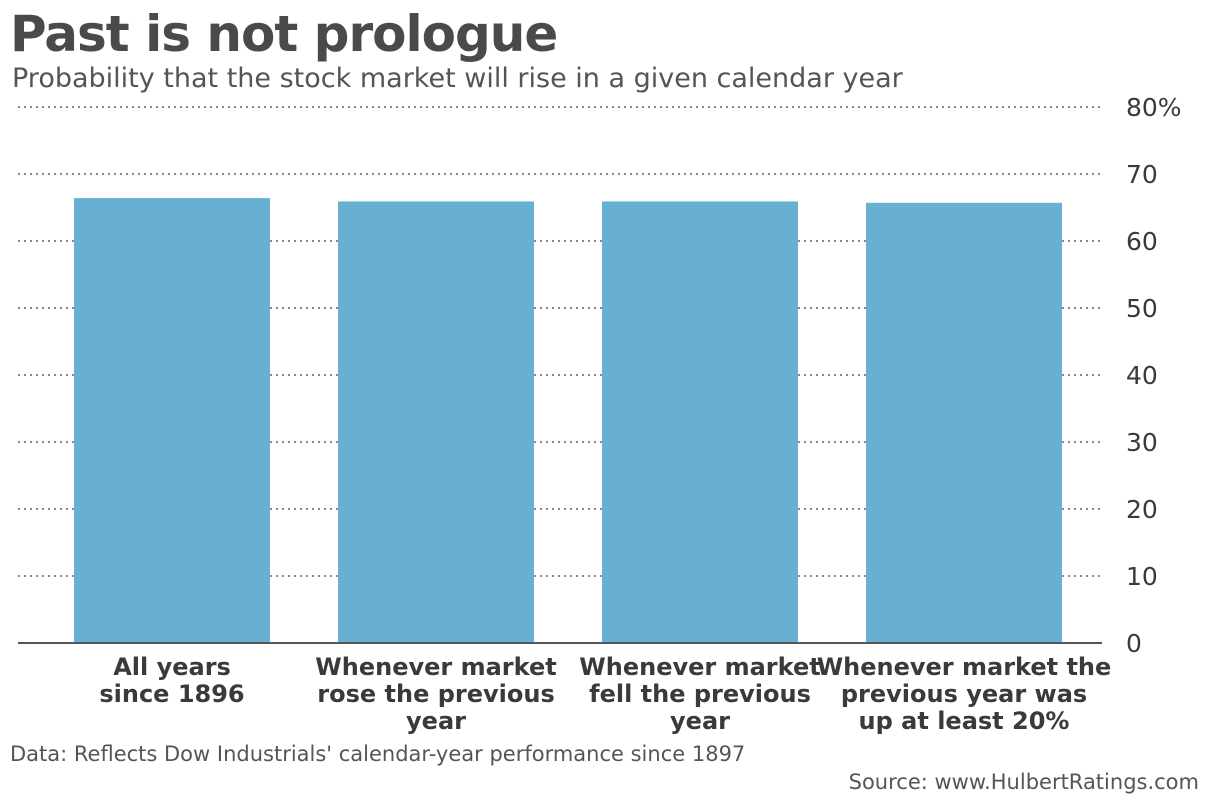 The image size is (1215, 808). Describe the element at coordinates (1142, 174) in the screenshot. I see `y-tick-label: 70` at that location.